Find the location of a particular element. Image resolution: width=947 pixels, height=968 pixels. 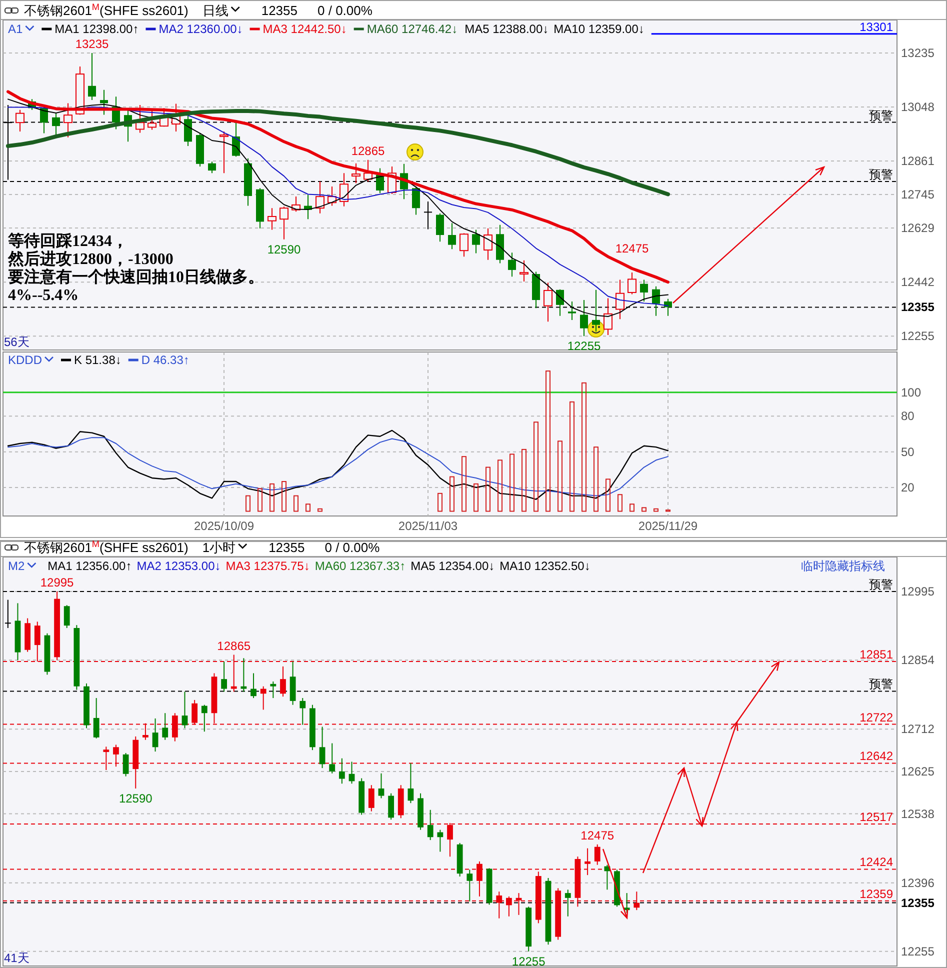

annotation: MA5 12354.00↓ is located at coordinates (452, 566).